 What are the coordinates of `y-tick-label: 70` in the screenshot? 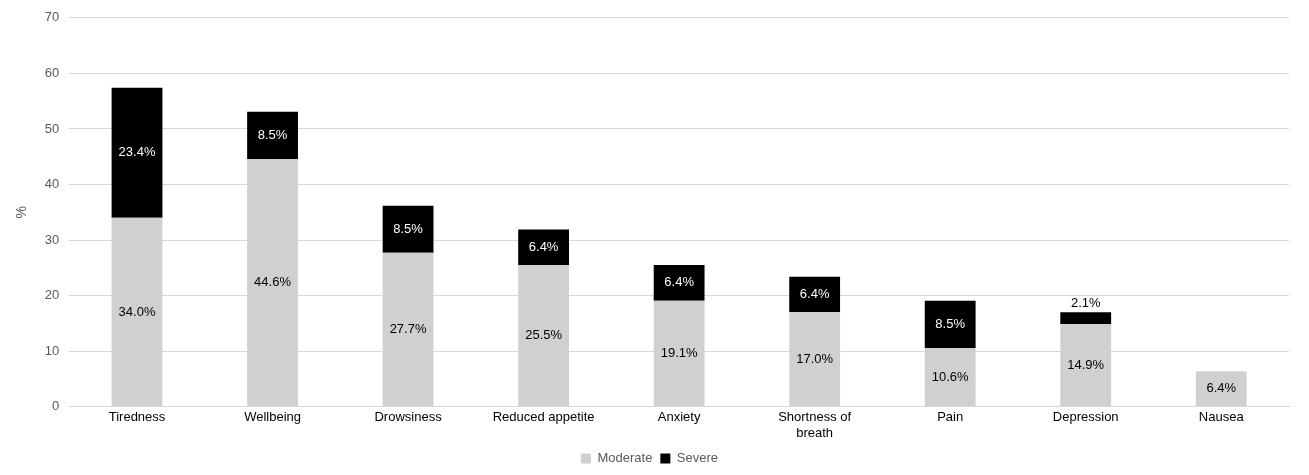 It's located at (52, 17).